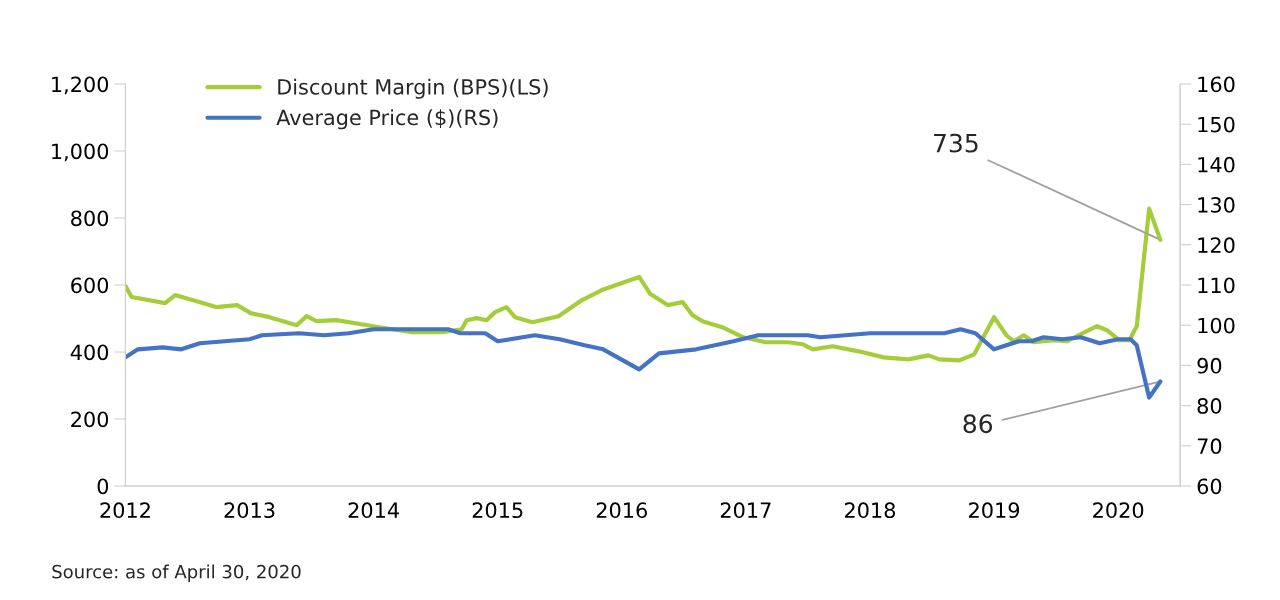  I want to click on legend-label: Discount Margin (BPS)(LS), so click(413, 88).